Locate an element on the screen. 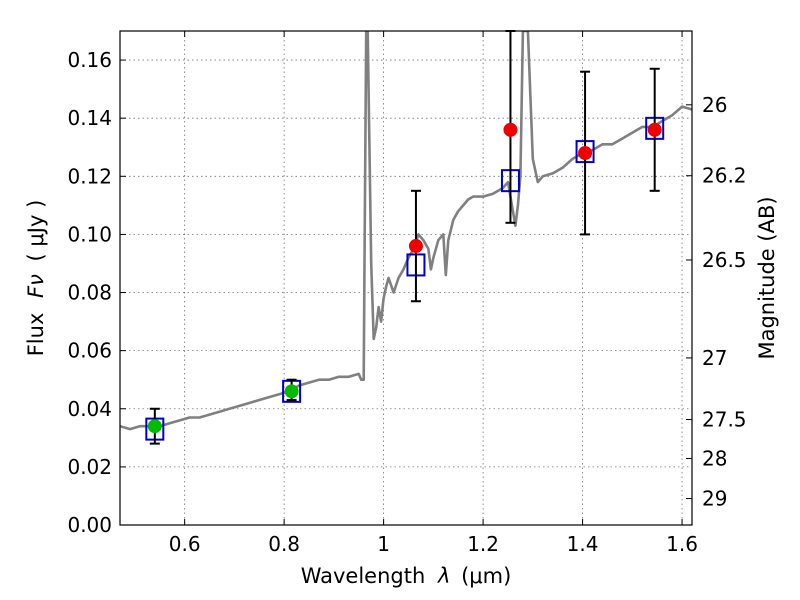 The image size is (800, 600). magnitude-tick-label: 27 is located at coordinates (714, 358).